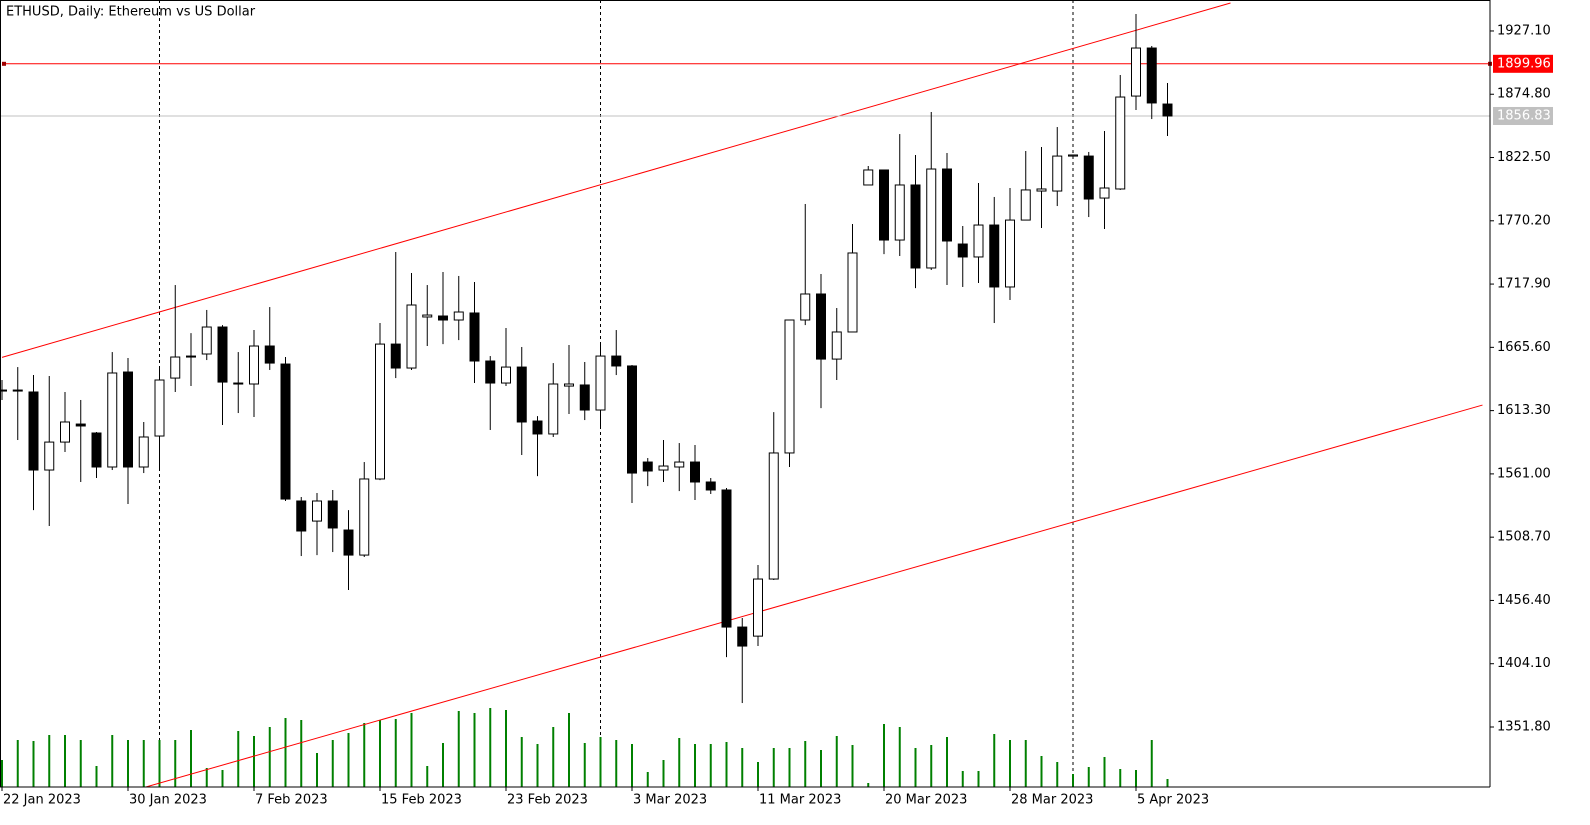 Image resolution: width=1590 pixels, height=825 pixels. What do you see at coordinates (1524, 94) in the screenshot?
I see `y-tick-label: 1874.80` at bounding box center [1524, 94].